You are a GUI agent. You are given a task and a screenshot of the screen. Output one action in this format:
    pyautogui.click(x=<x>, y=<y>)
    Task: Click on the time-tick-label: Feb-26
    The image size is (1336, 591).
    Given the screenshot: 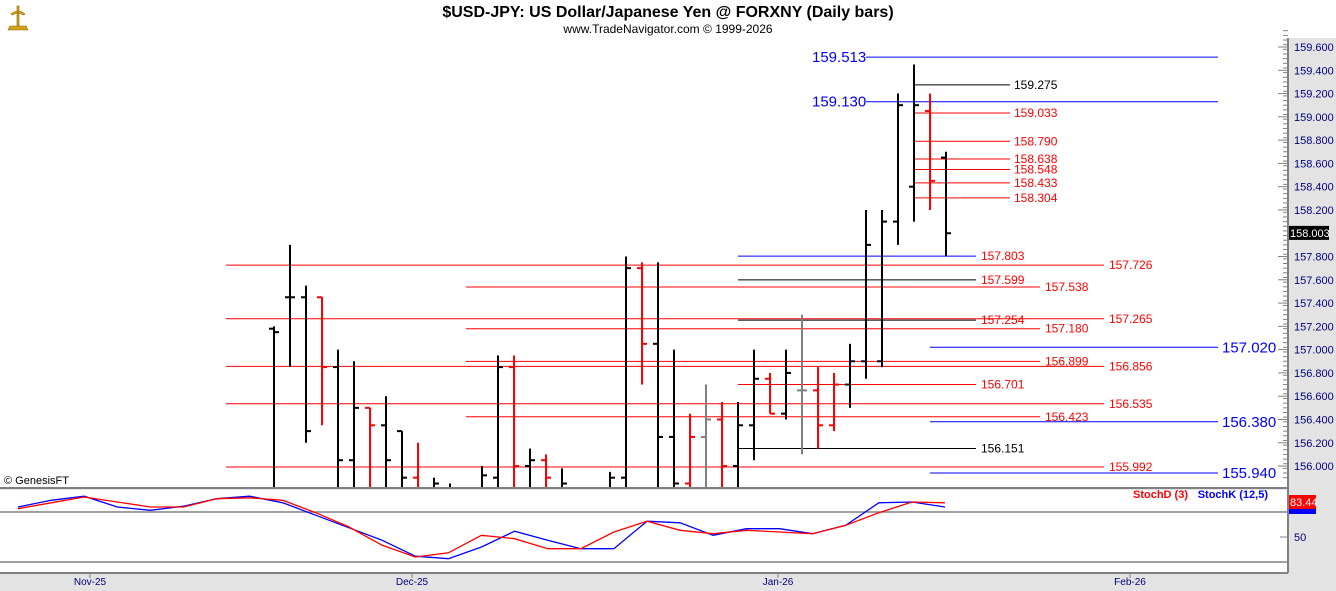 What is the action you would take?
    pyautogui.click(x=1130, y=582)
    